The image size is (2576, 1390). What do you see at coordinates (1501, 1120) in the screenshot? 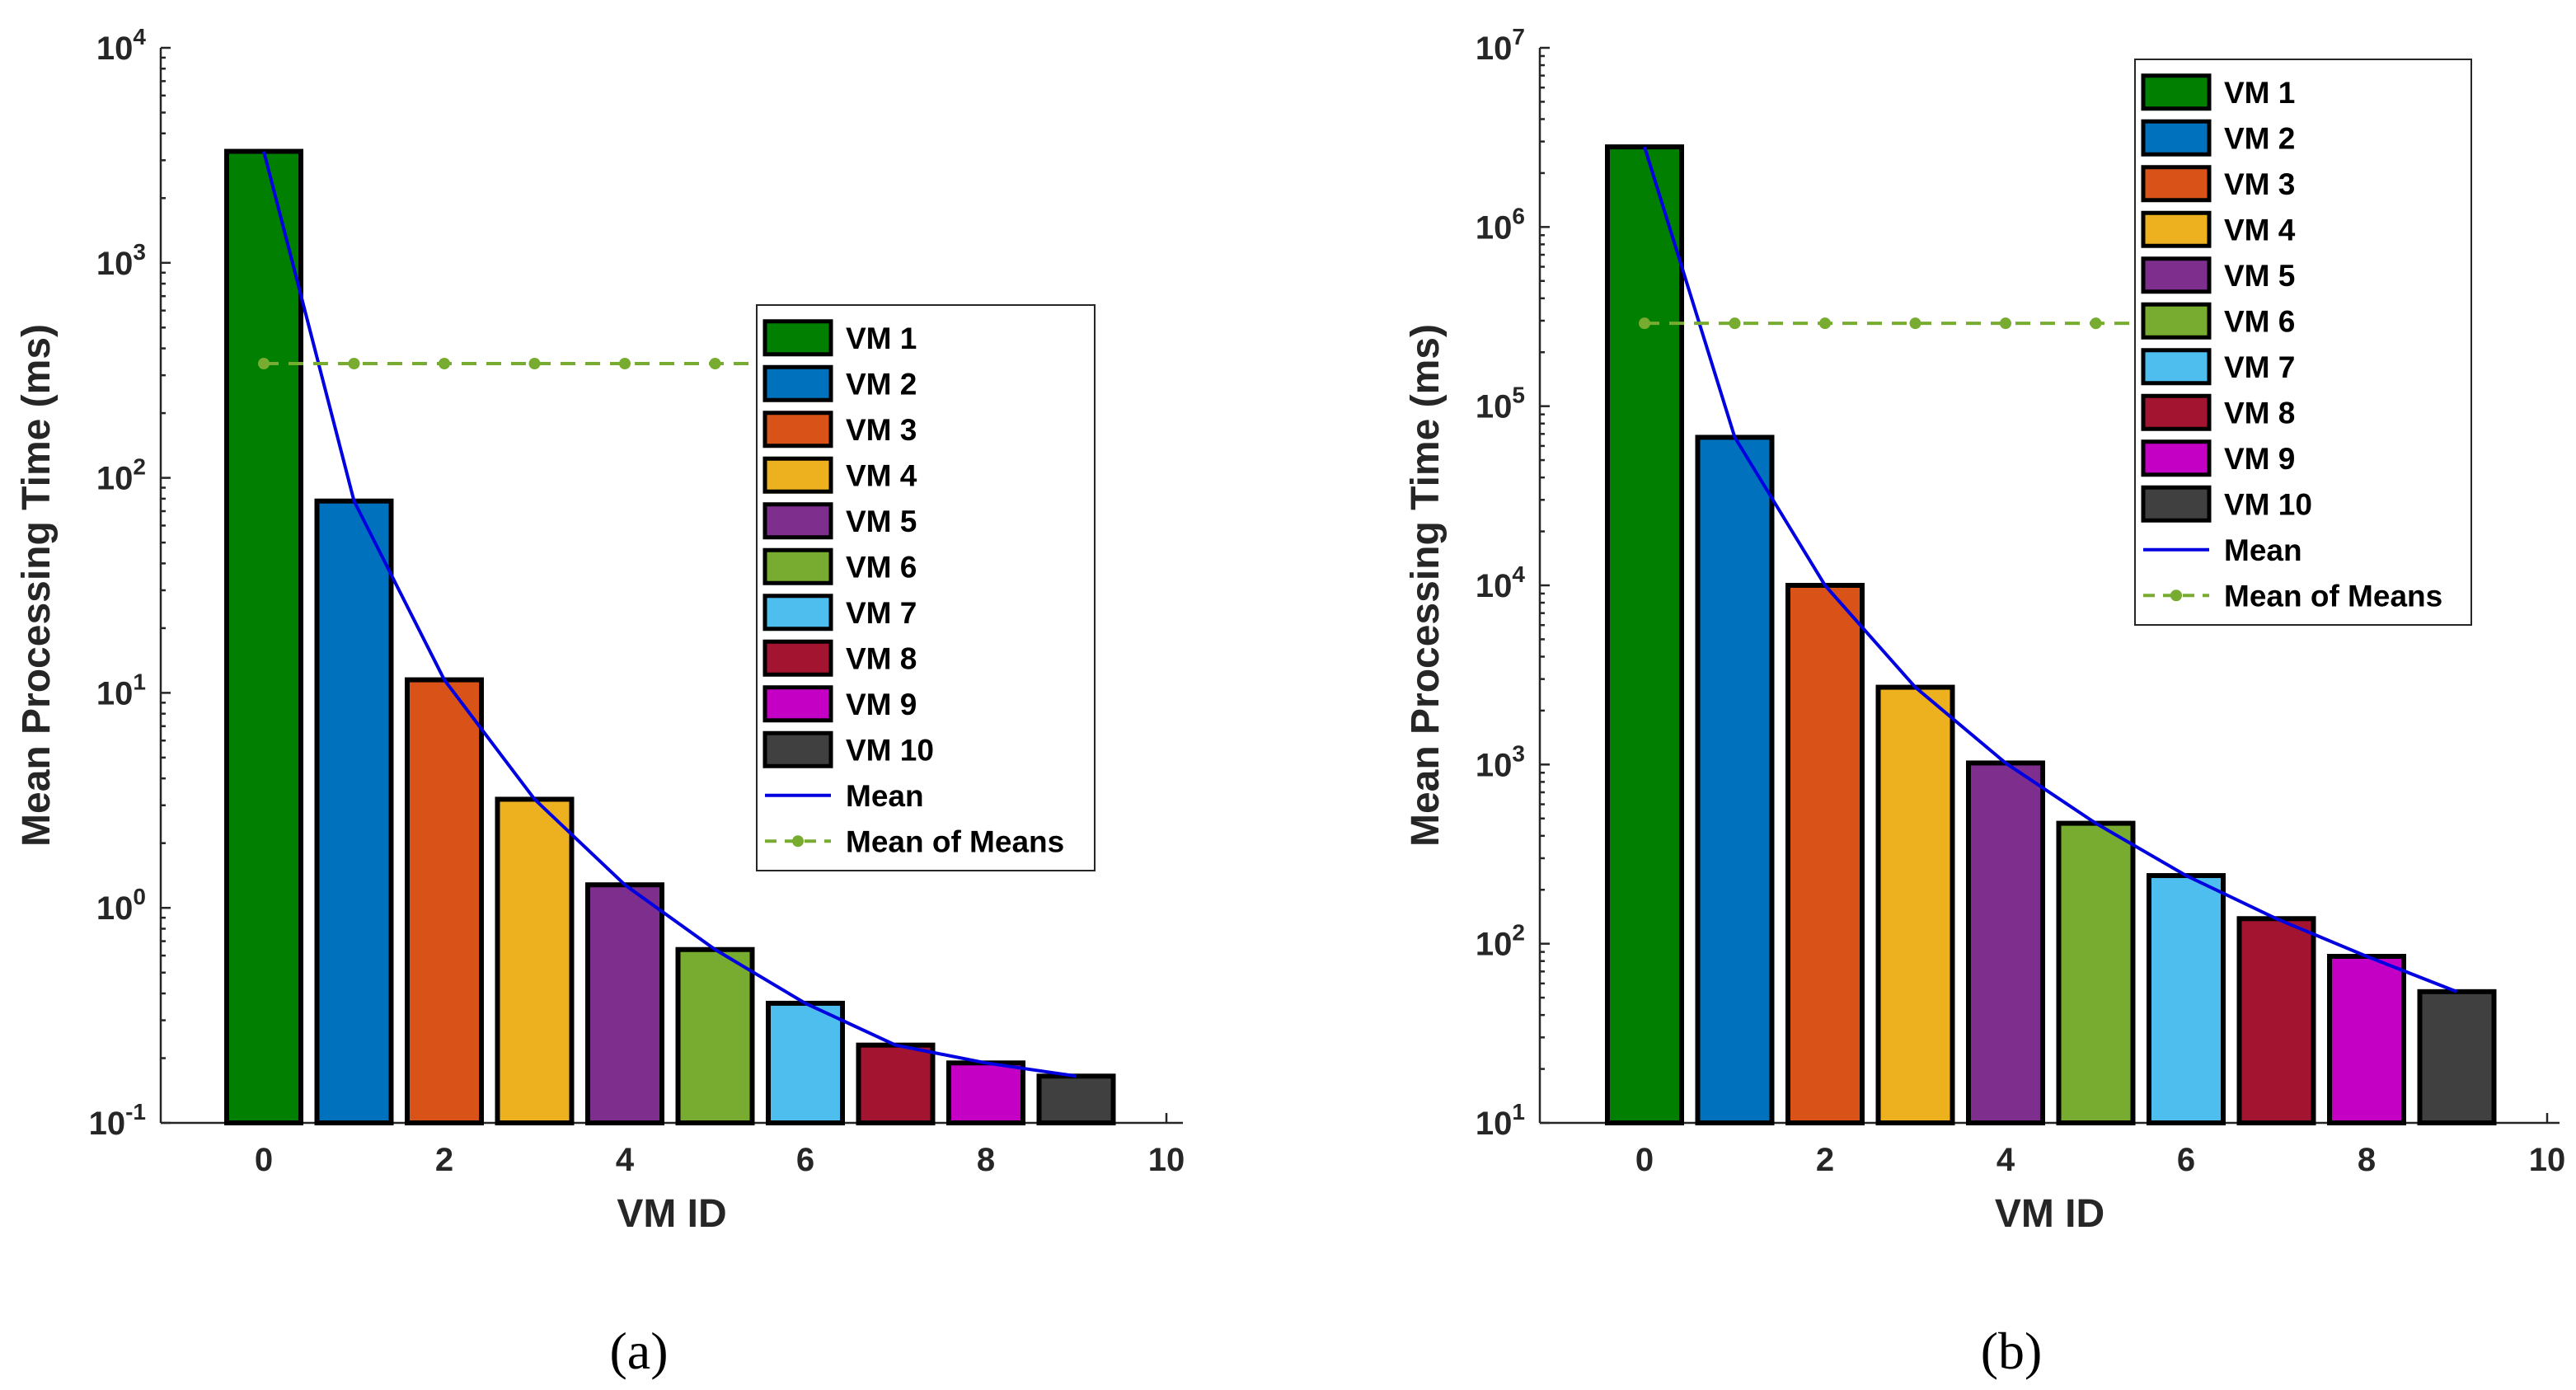
I see `panel-b-y-tick-label: 10¹` at bounding box center [1501, 1120].